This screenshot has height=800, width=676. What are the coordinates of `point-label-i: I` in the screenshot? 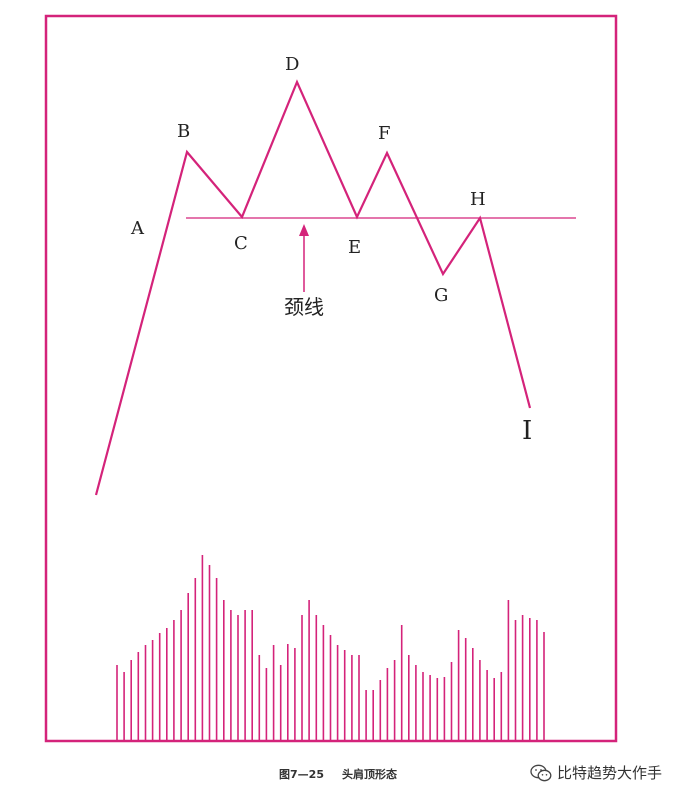 It's located at (527, 431).